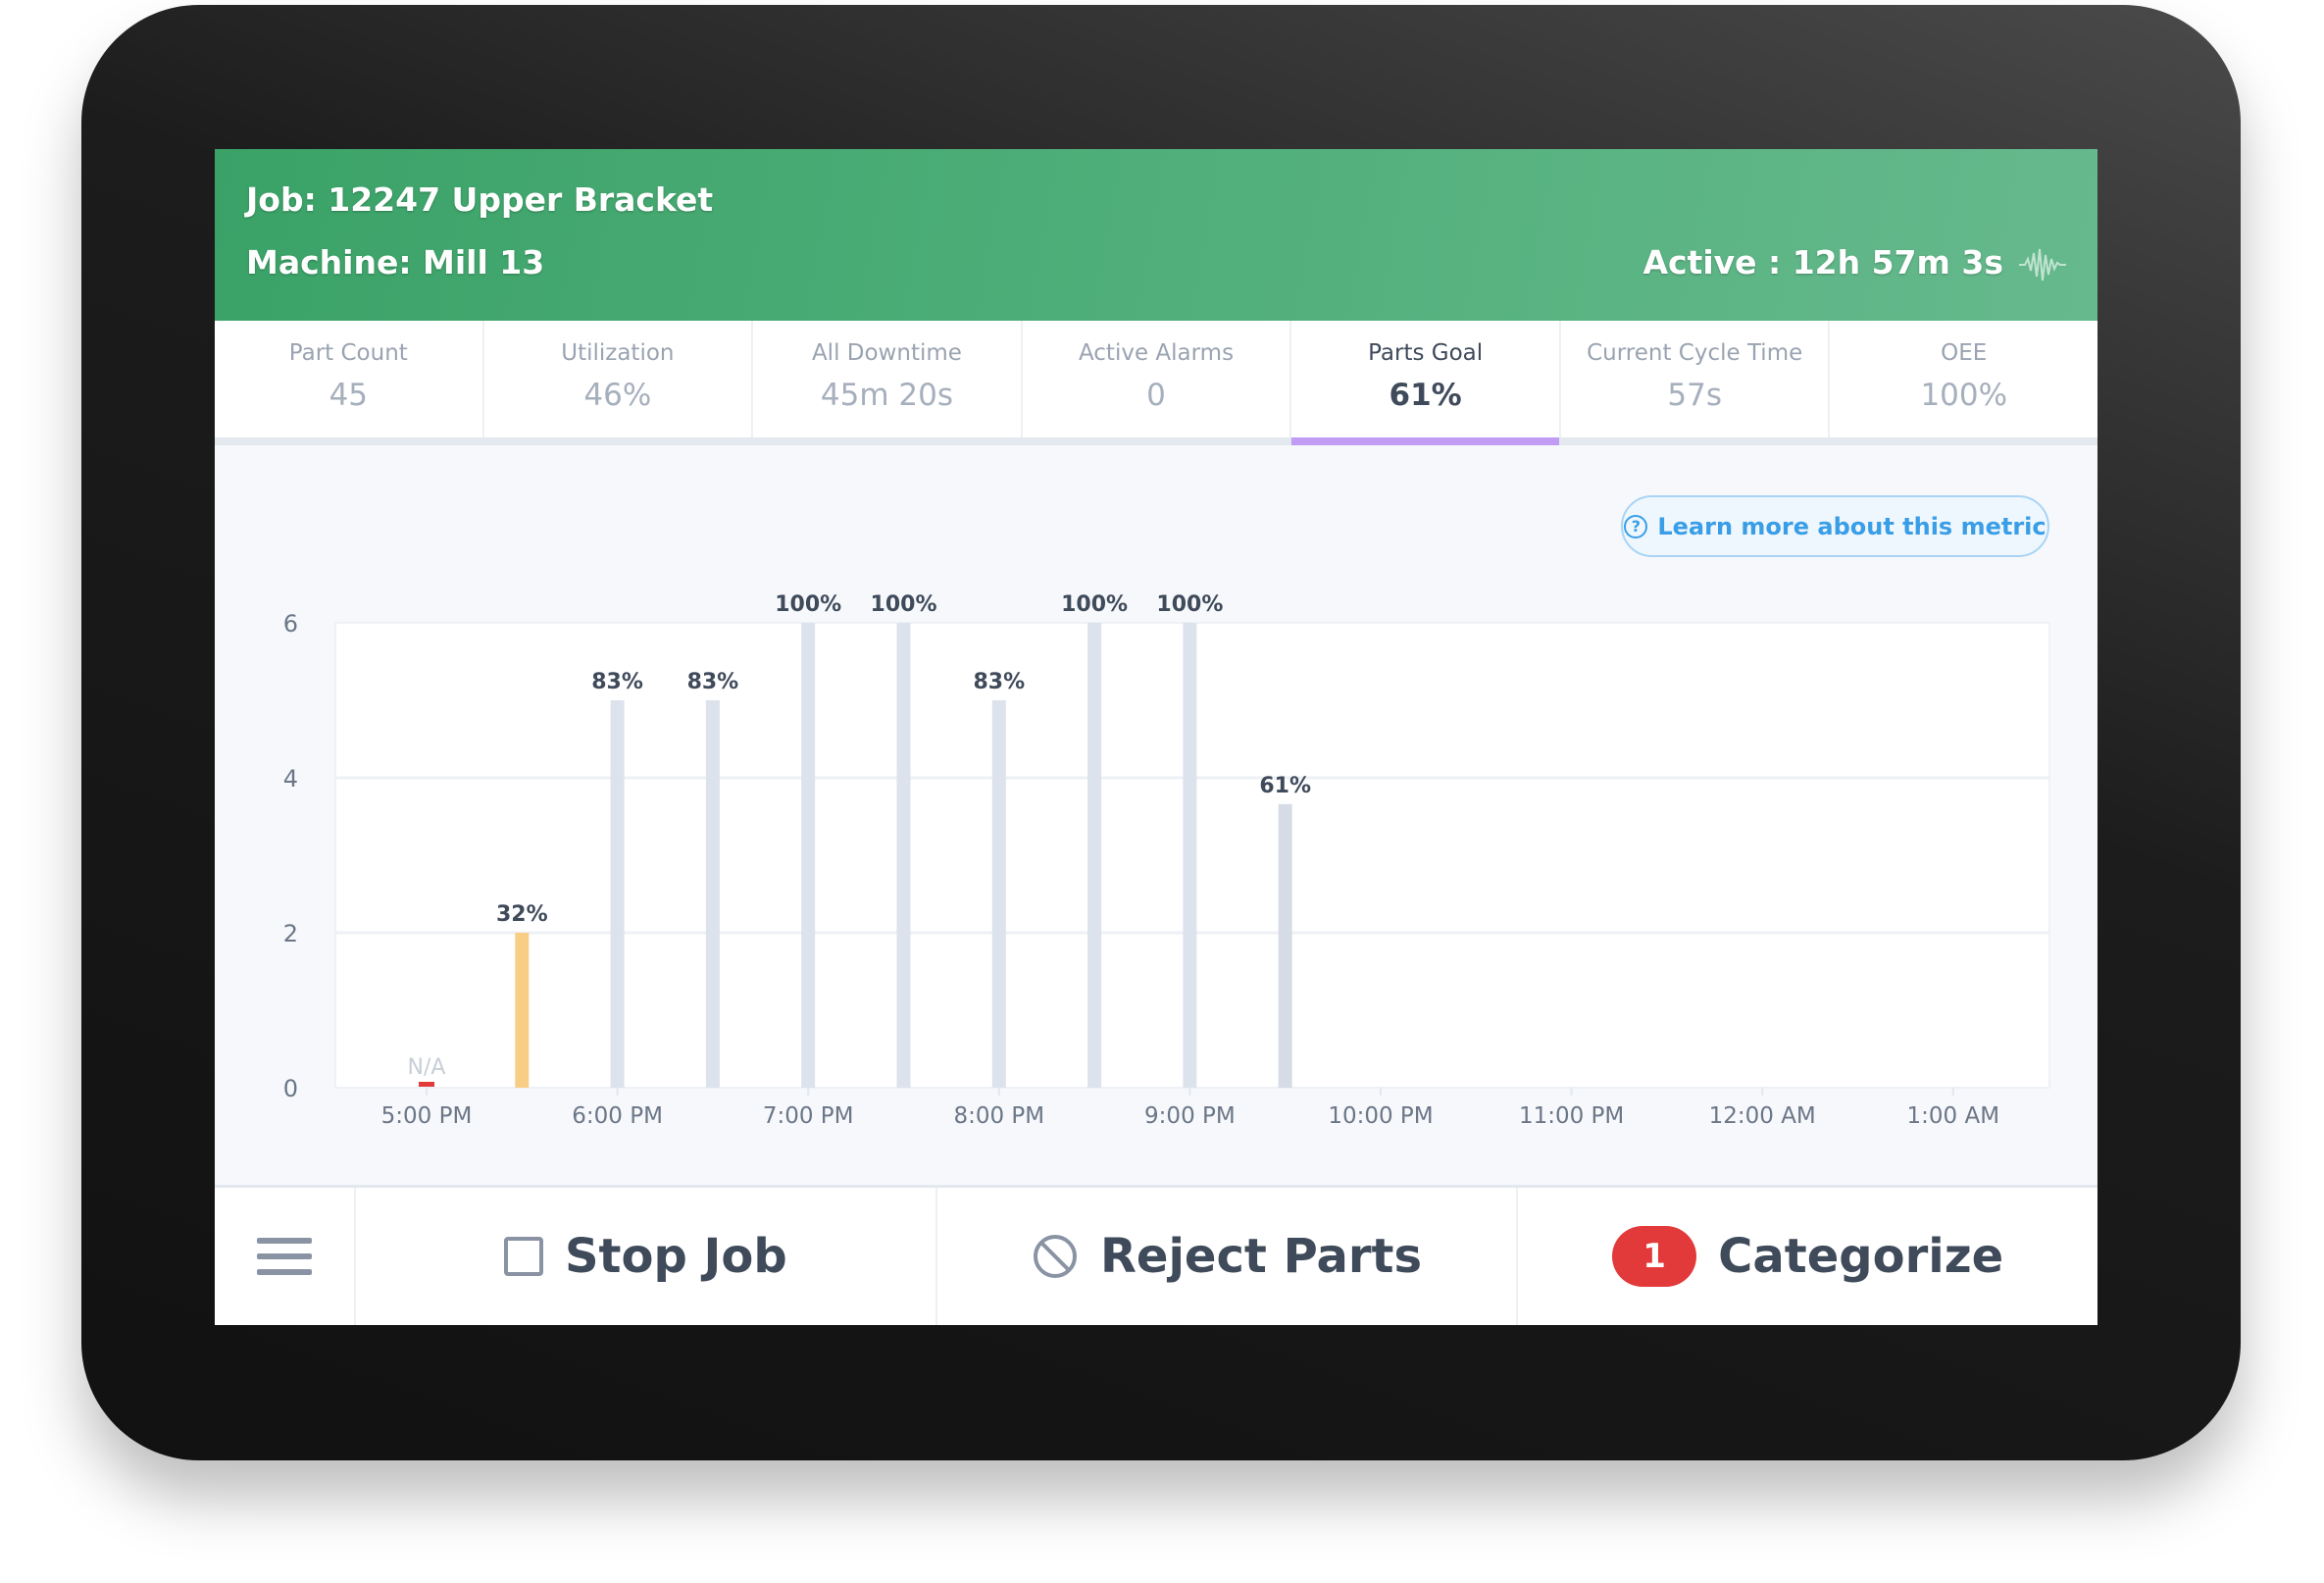 The image size is (2324, 1583). Describe the element at coordinates (290, 624) in the screenshot. I see `y-tick-label: 6` at that location.